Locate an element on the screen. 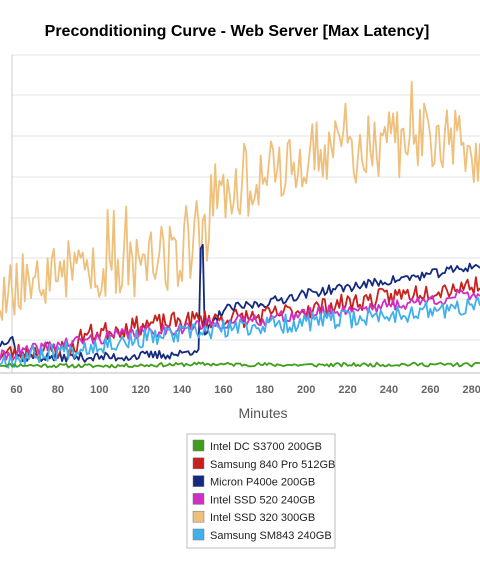 Image resolution: width=480 pixels, height=567 pixels. legend-box is located at coordinates (261, 491).